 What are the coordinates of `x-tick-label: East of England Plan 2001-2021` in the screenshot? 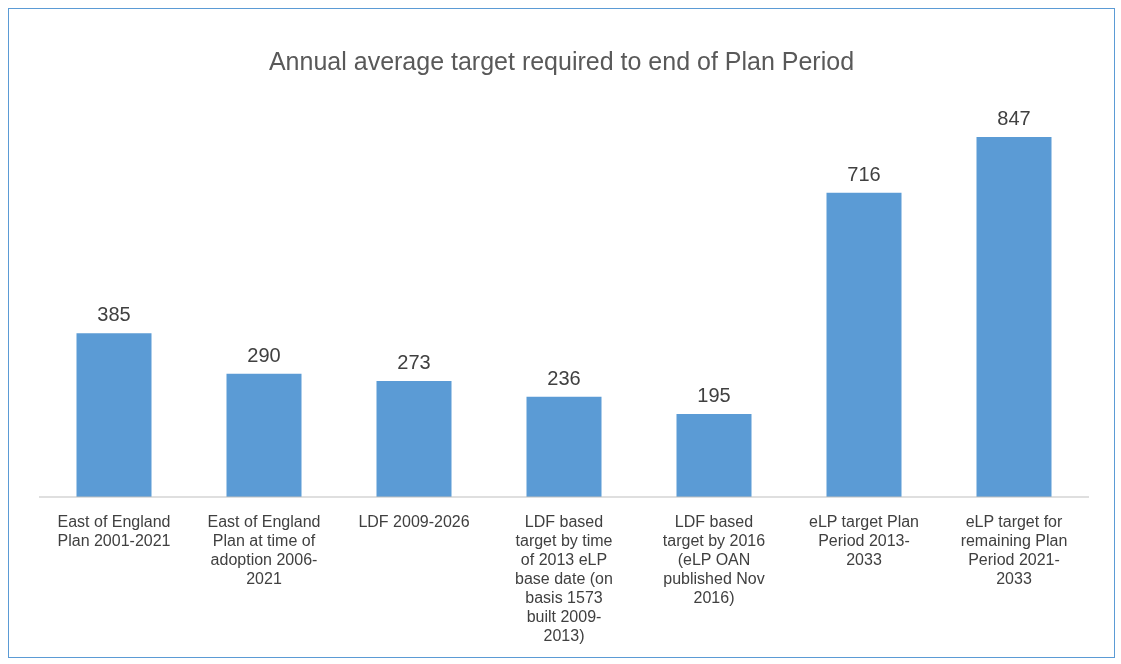 It's located at (114, 531).